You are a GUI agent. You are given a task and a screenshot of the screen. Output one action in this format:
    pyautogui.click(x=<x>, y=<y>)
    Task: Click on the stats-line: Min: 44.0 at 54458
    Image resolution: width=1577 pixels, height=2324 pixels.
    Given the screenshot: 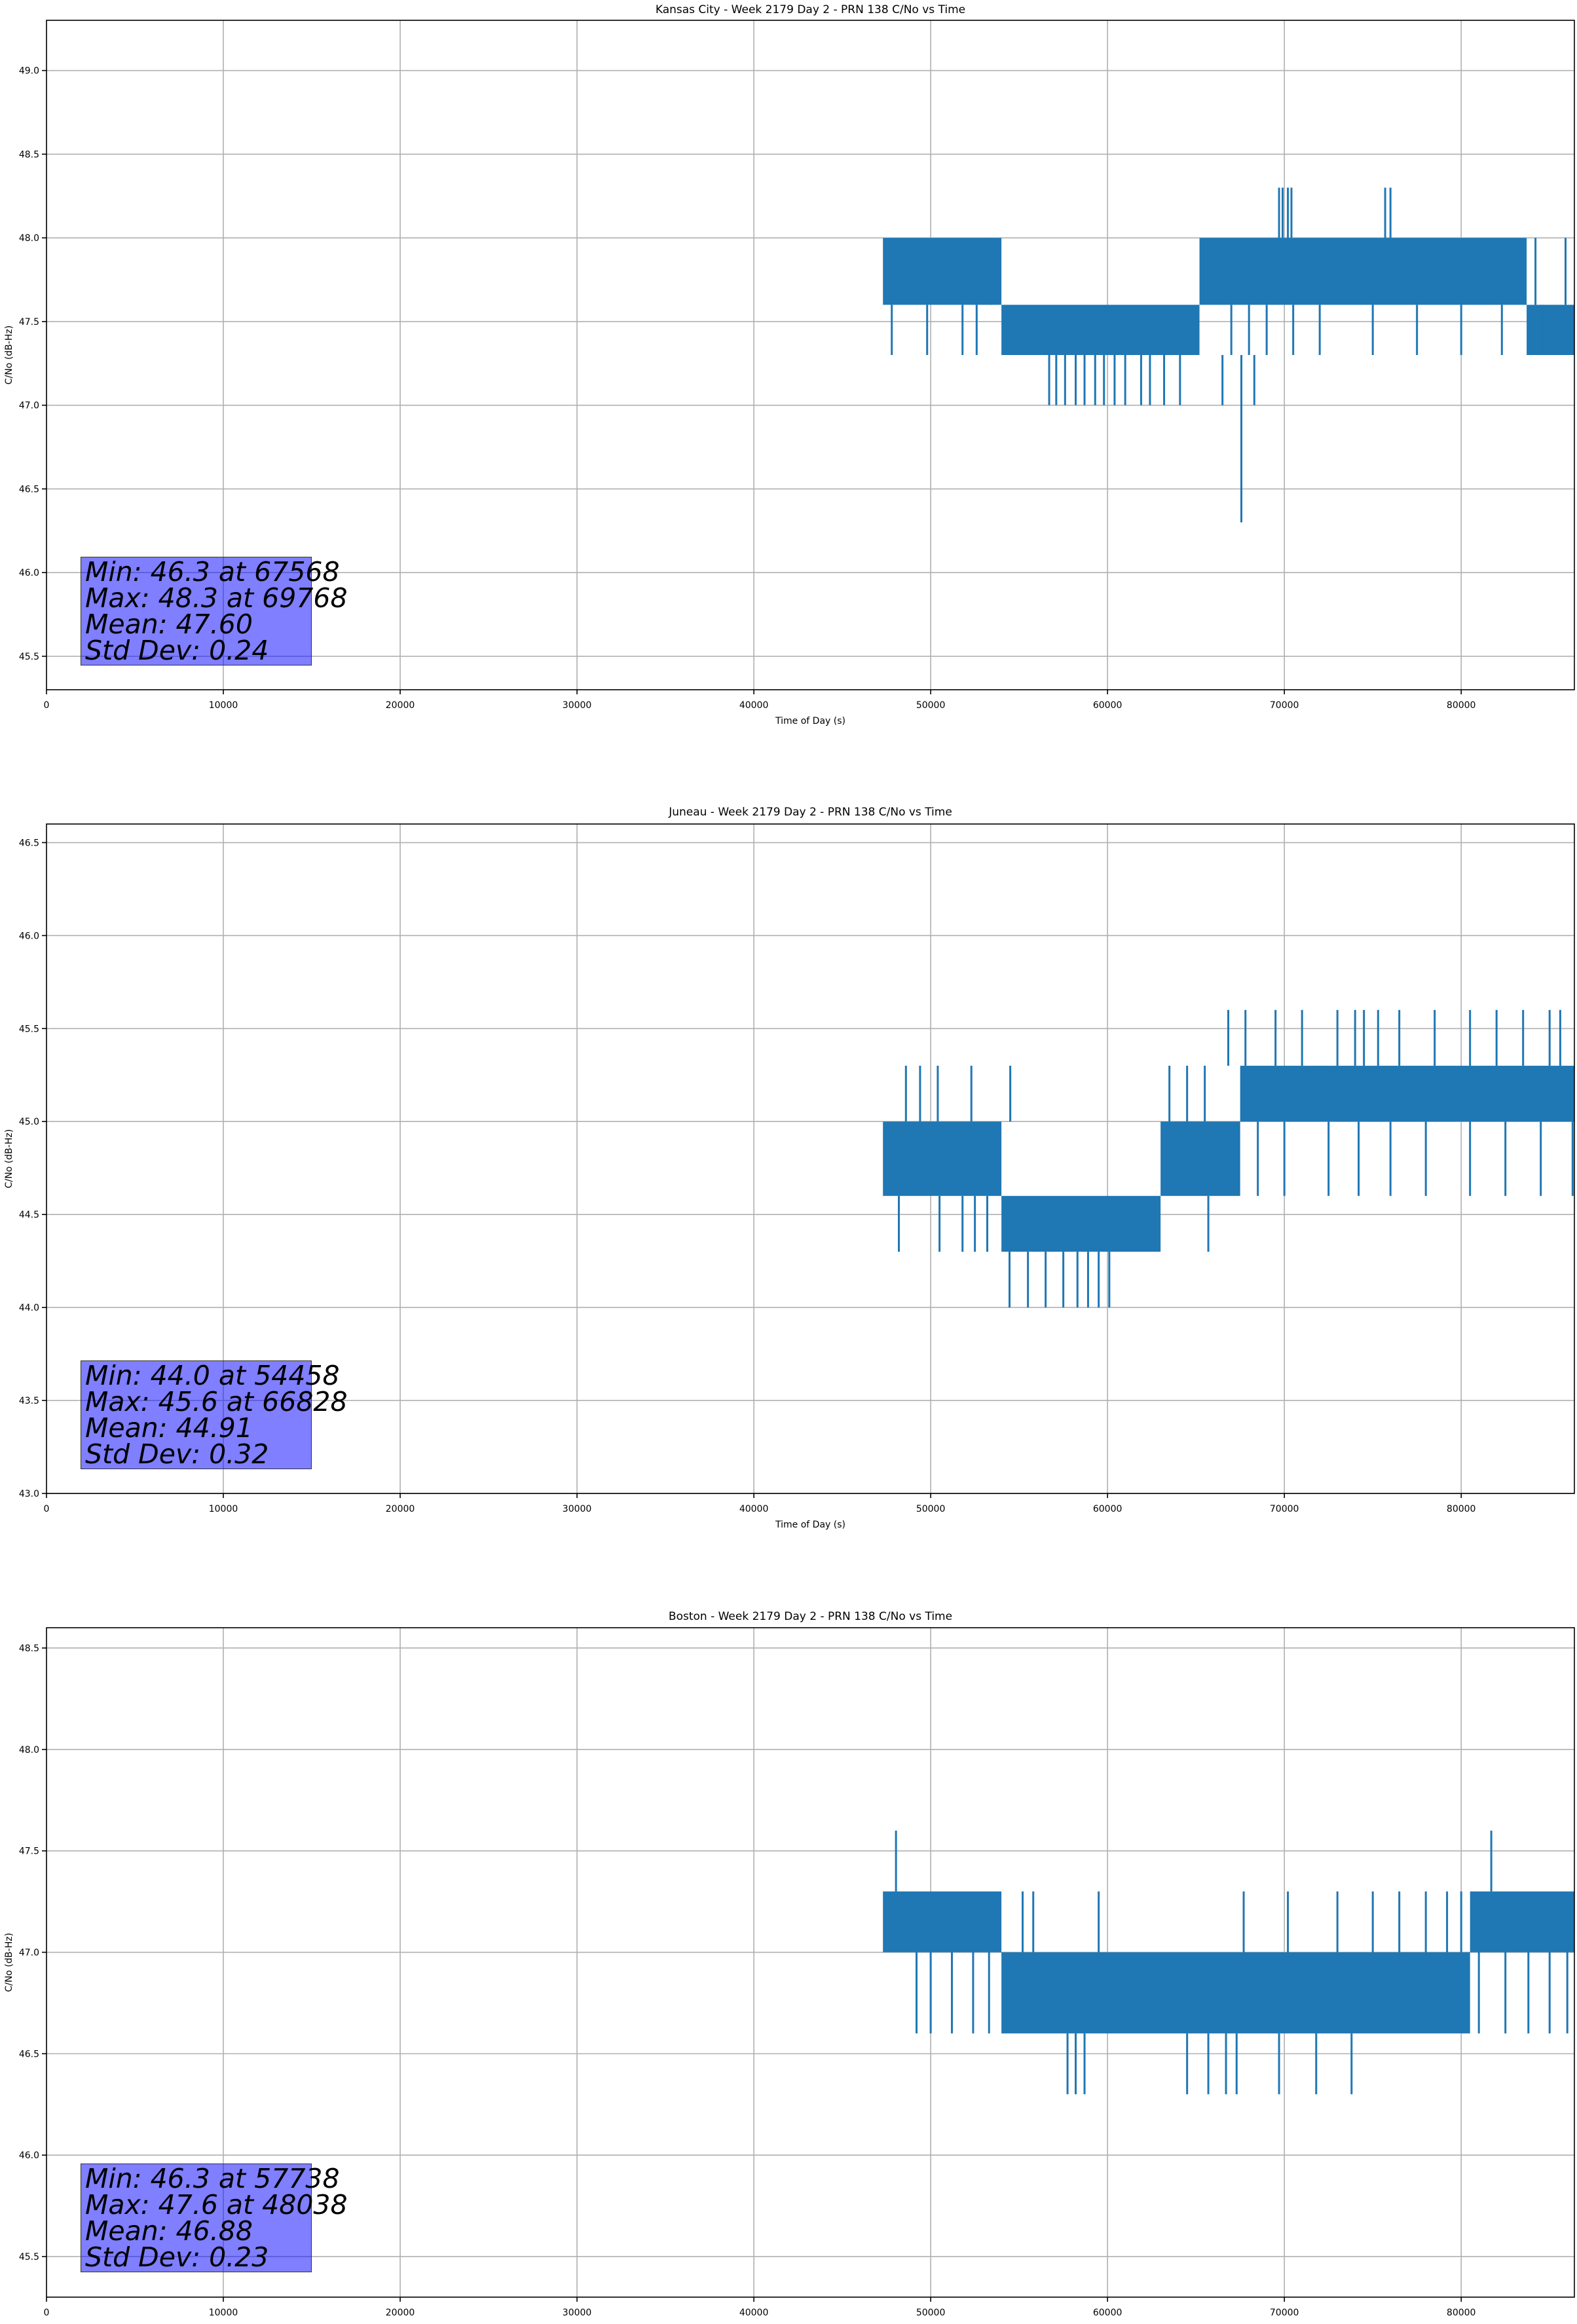 What is the action you would take?
    pyautogui.click(x=212, y=1376)
    